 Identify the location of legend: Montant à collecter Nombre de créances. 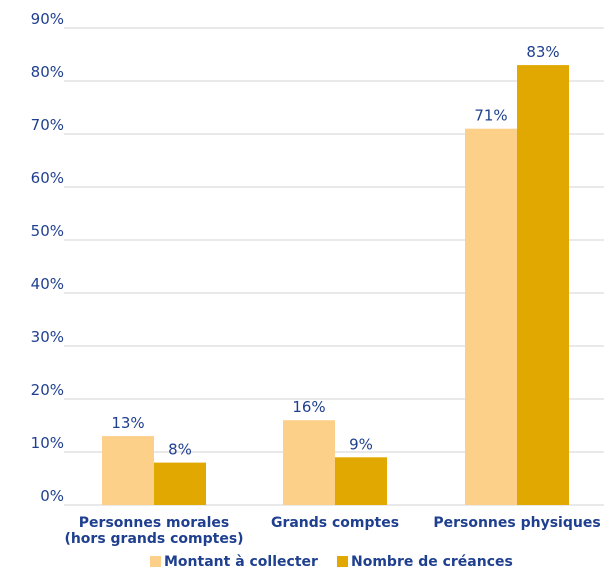
(331, 562).